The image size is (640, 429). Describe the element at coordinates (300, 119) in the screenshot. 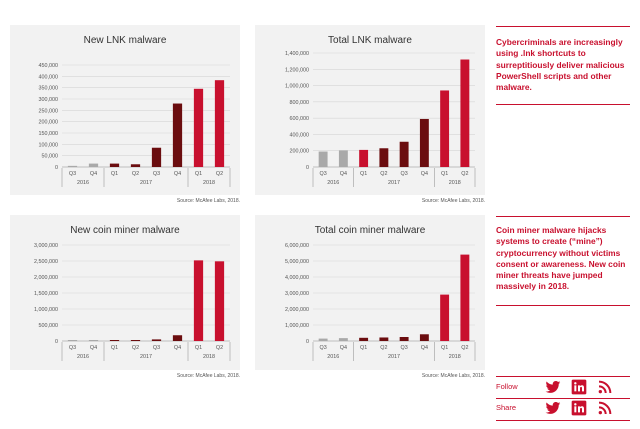

I see `y-tick-label: 600,000` at that location.